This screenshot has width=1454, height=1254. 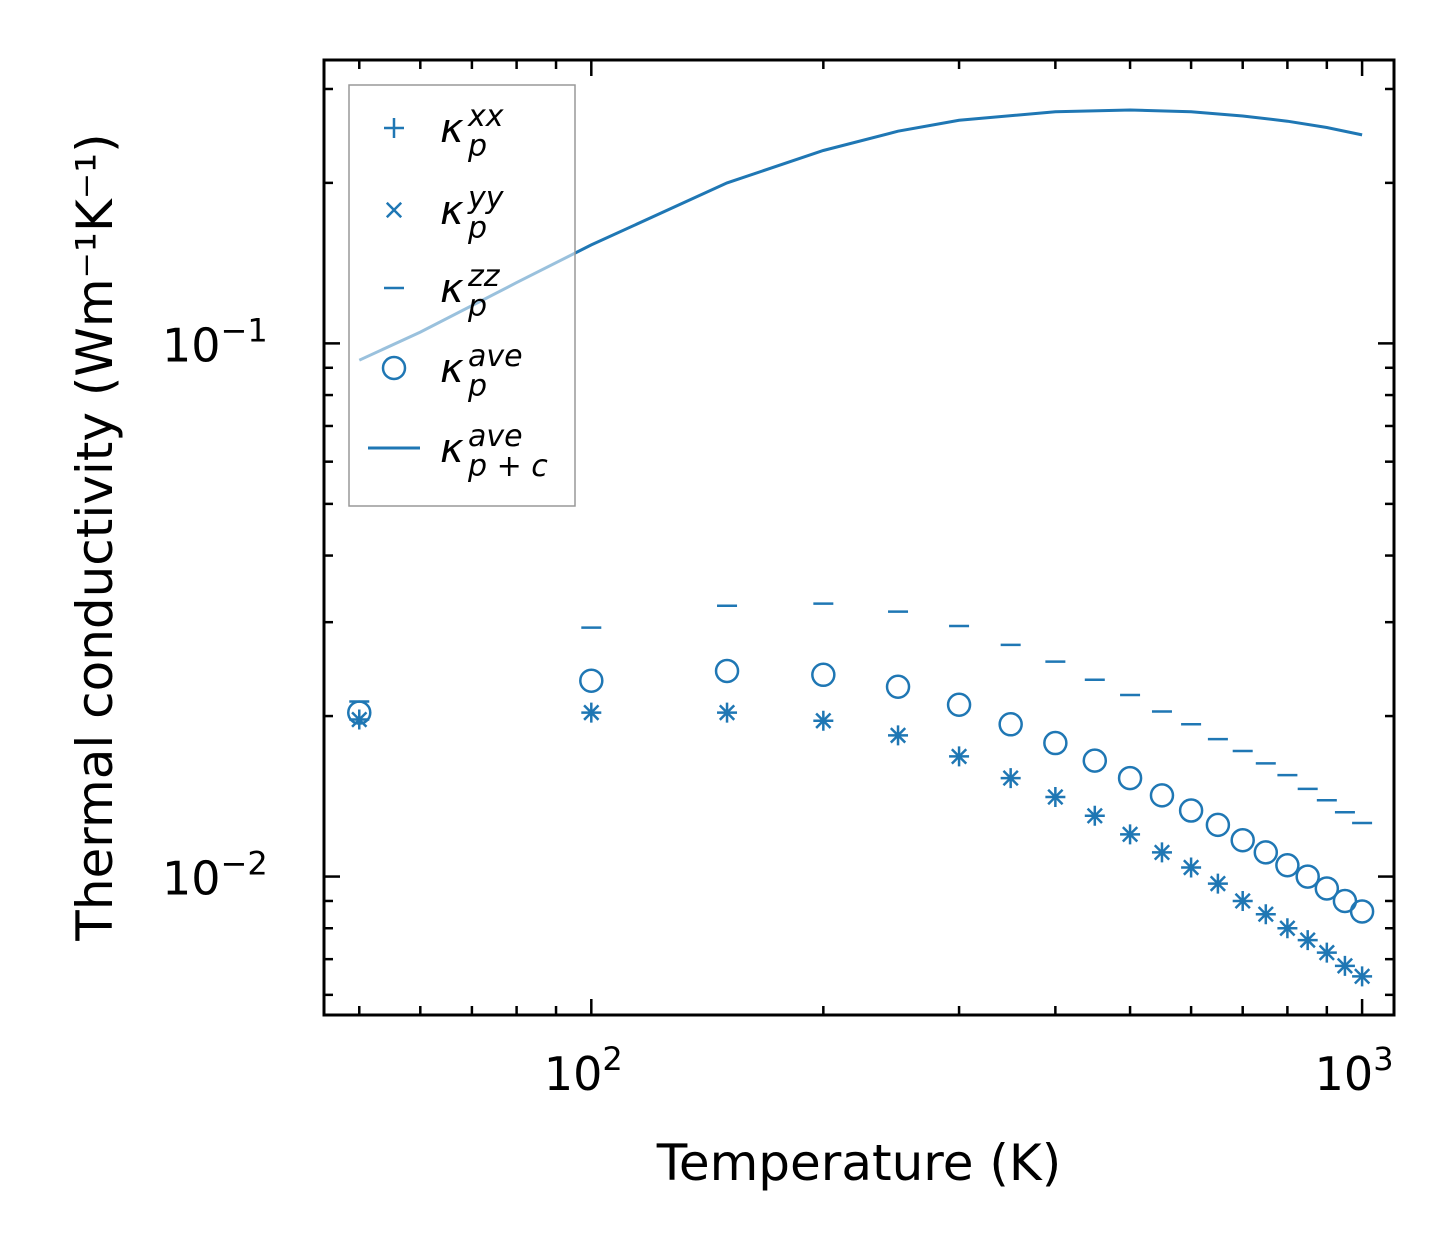 I want to click on legend: κ pxx κ pyy κ pzz κ pave κ p + cave, so click(x=462, y=295).